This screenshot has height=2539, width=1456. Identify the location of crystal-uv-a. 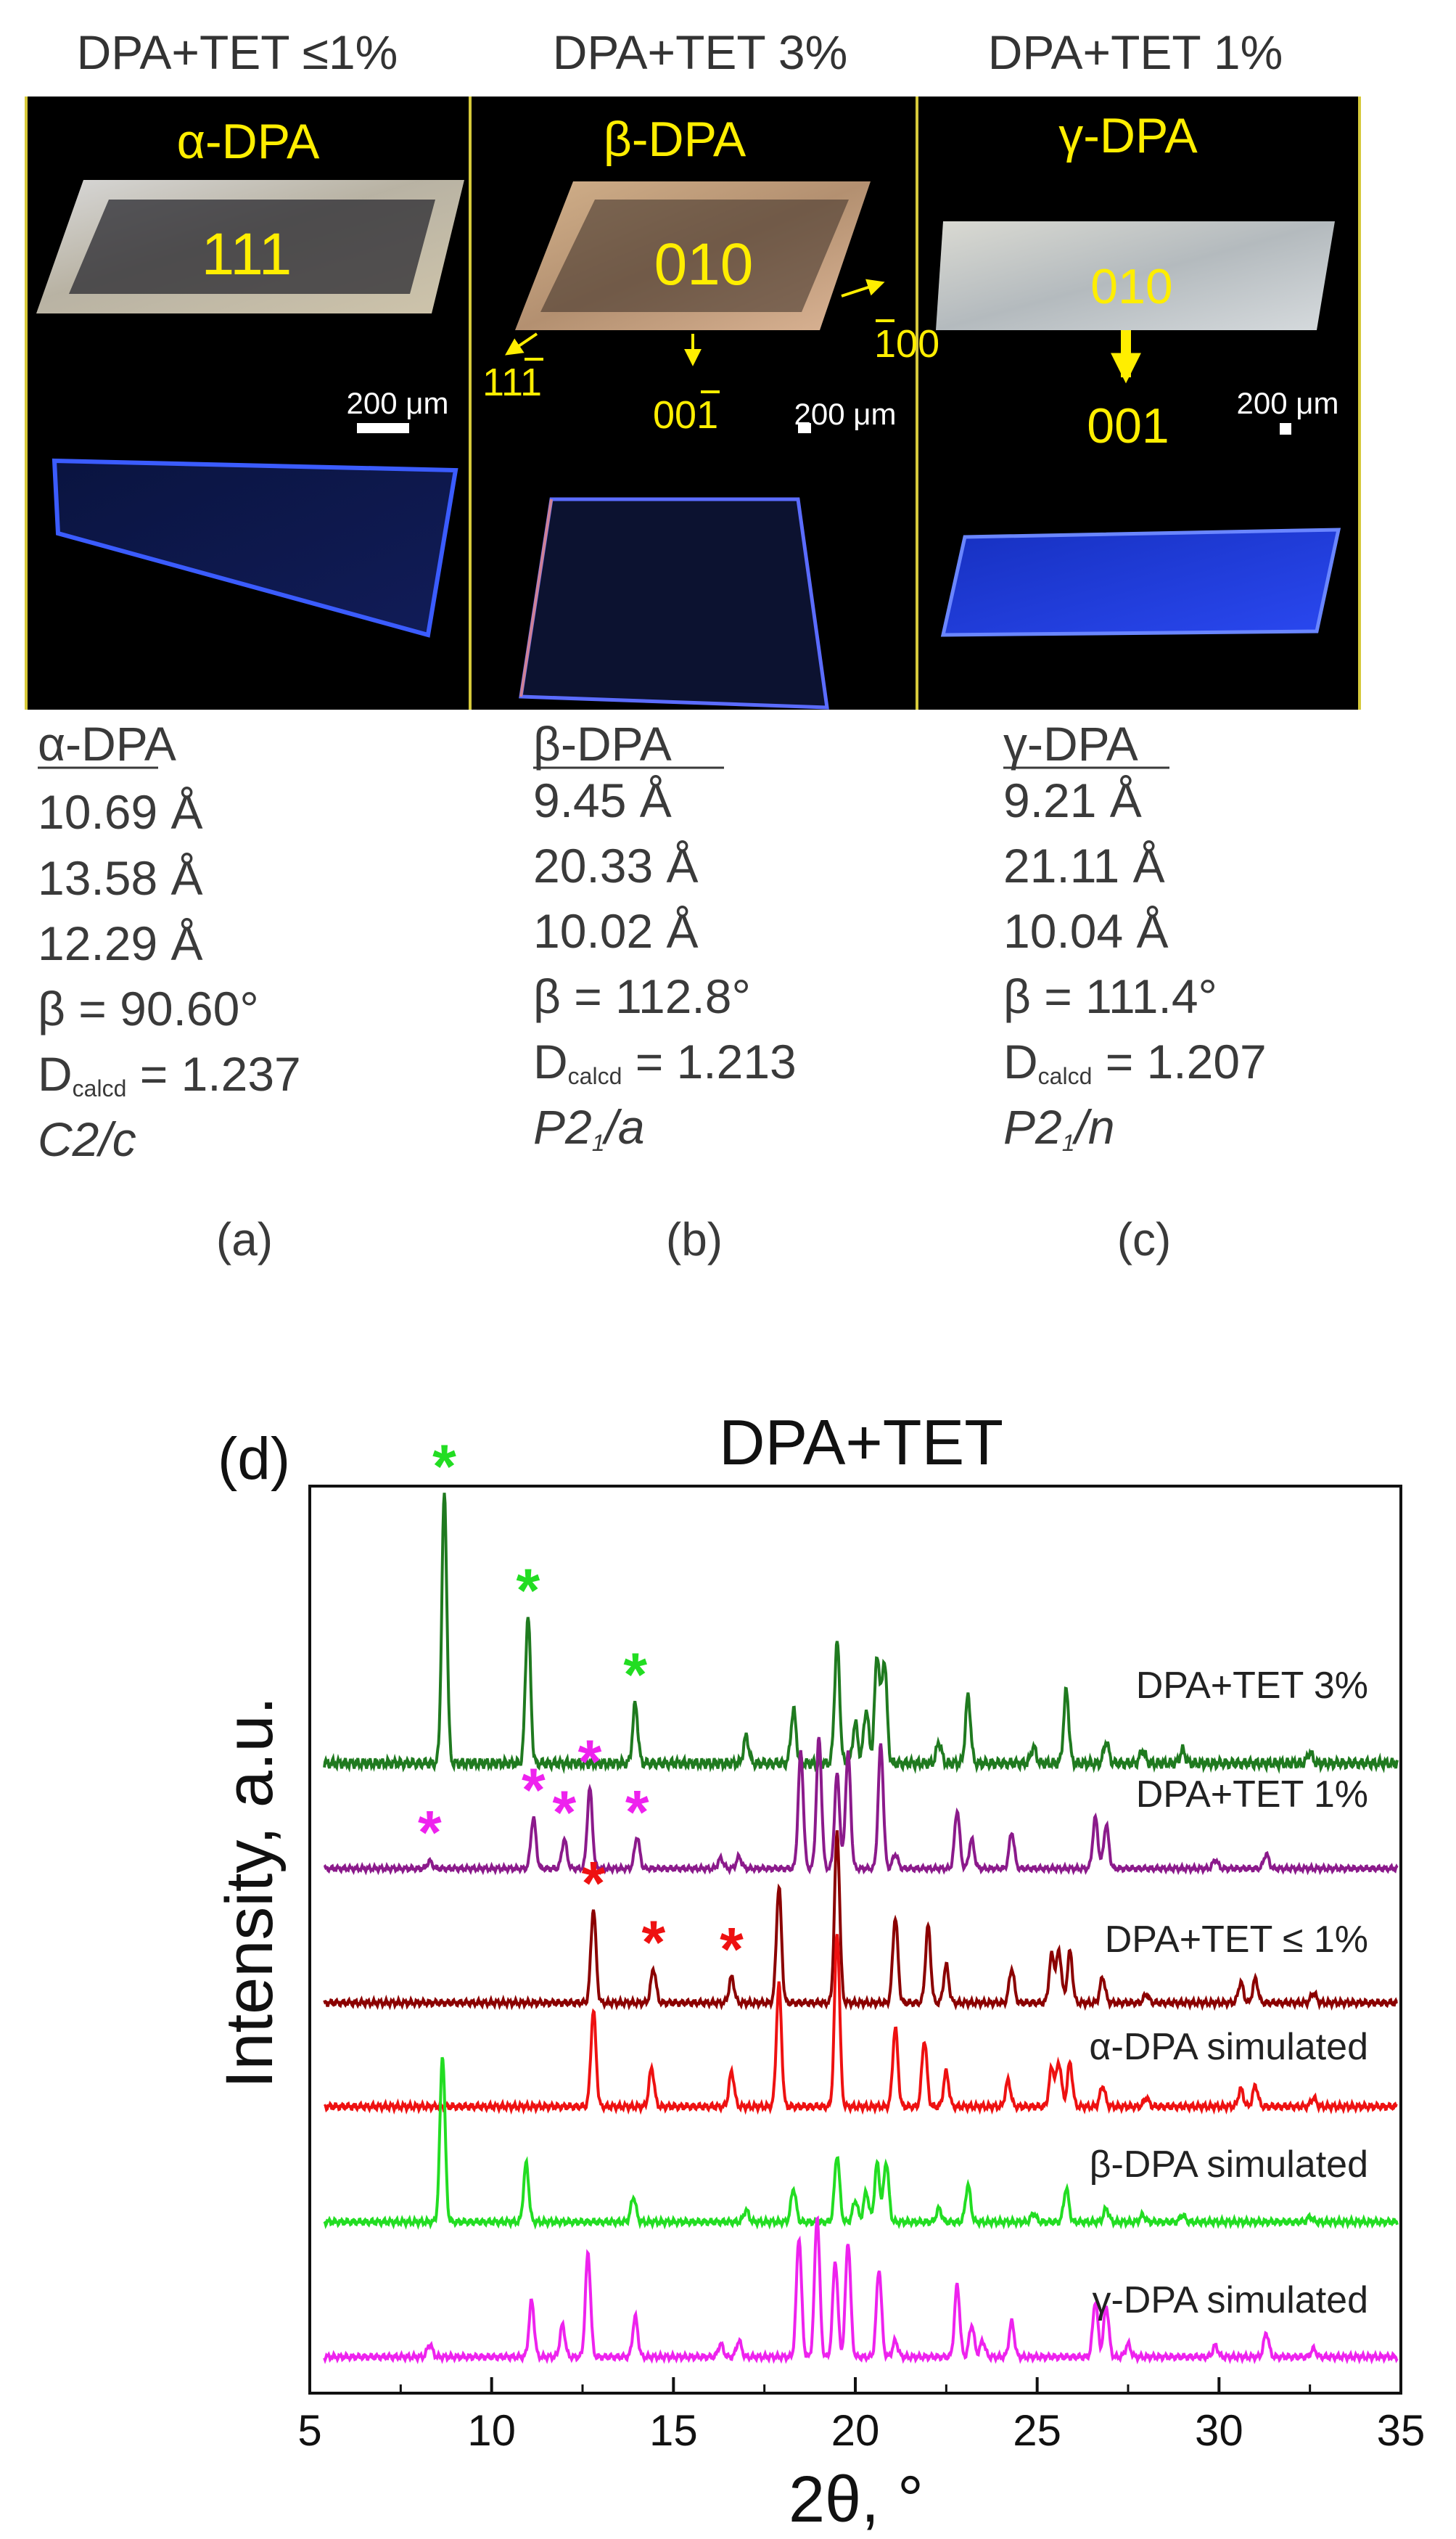
(255, 548).